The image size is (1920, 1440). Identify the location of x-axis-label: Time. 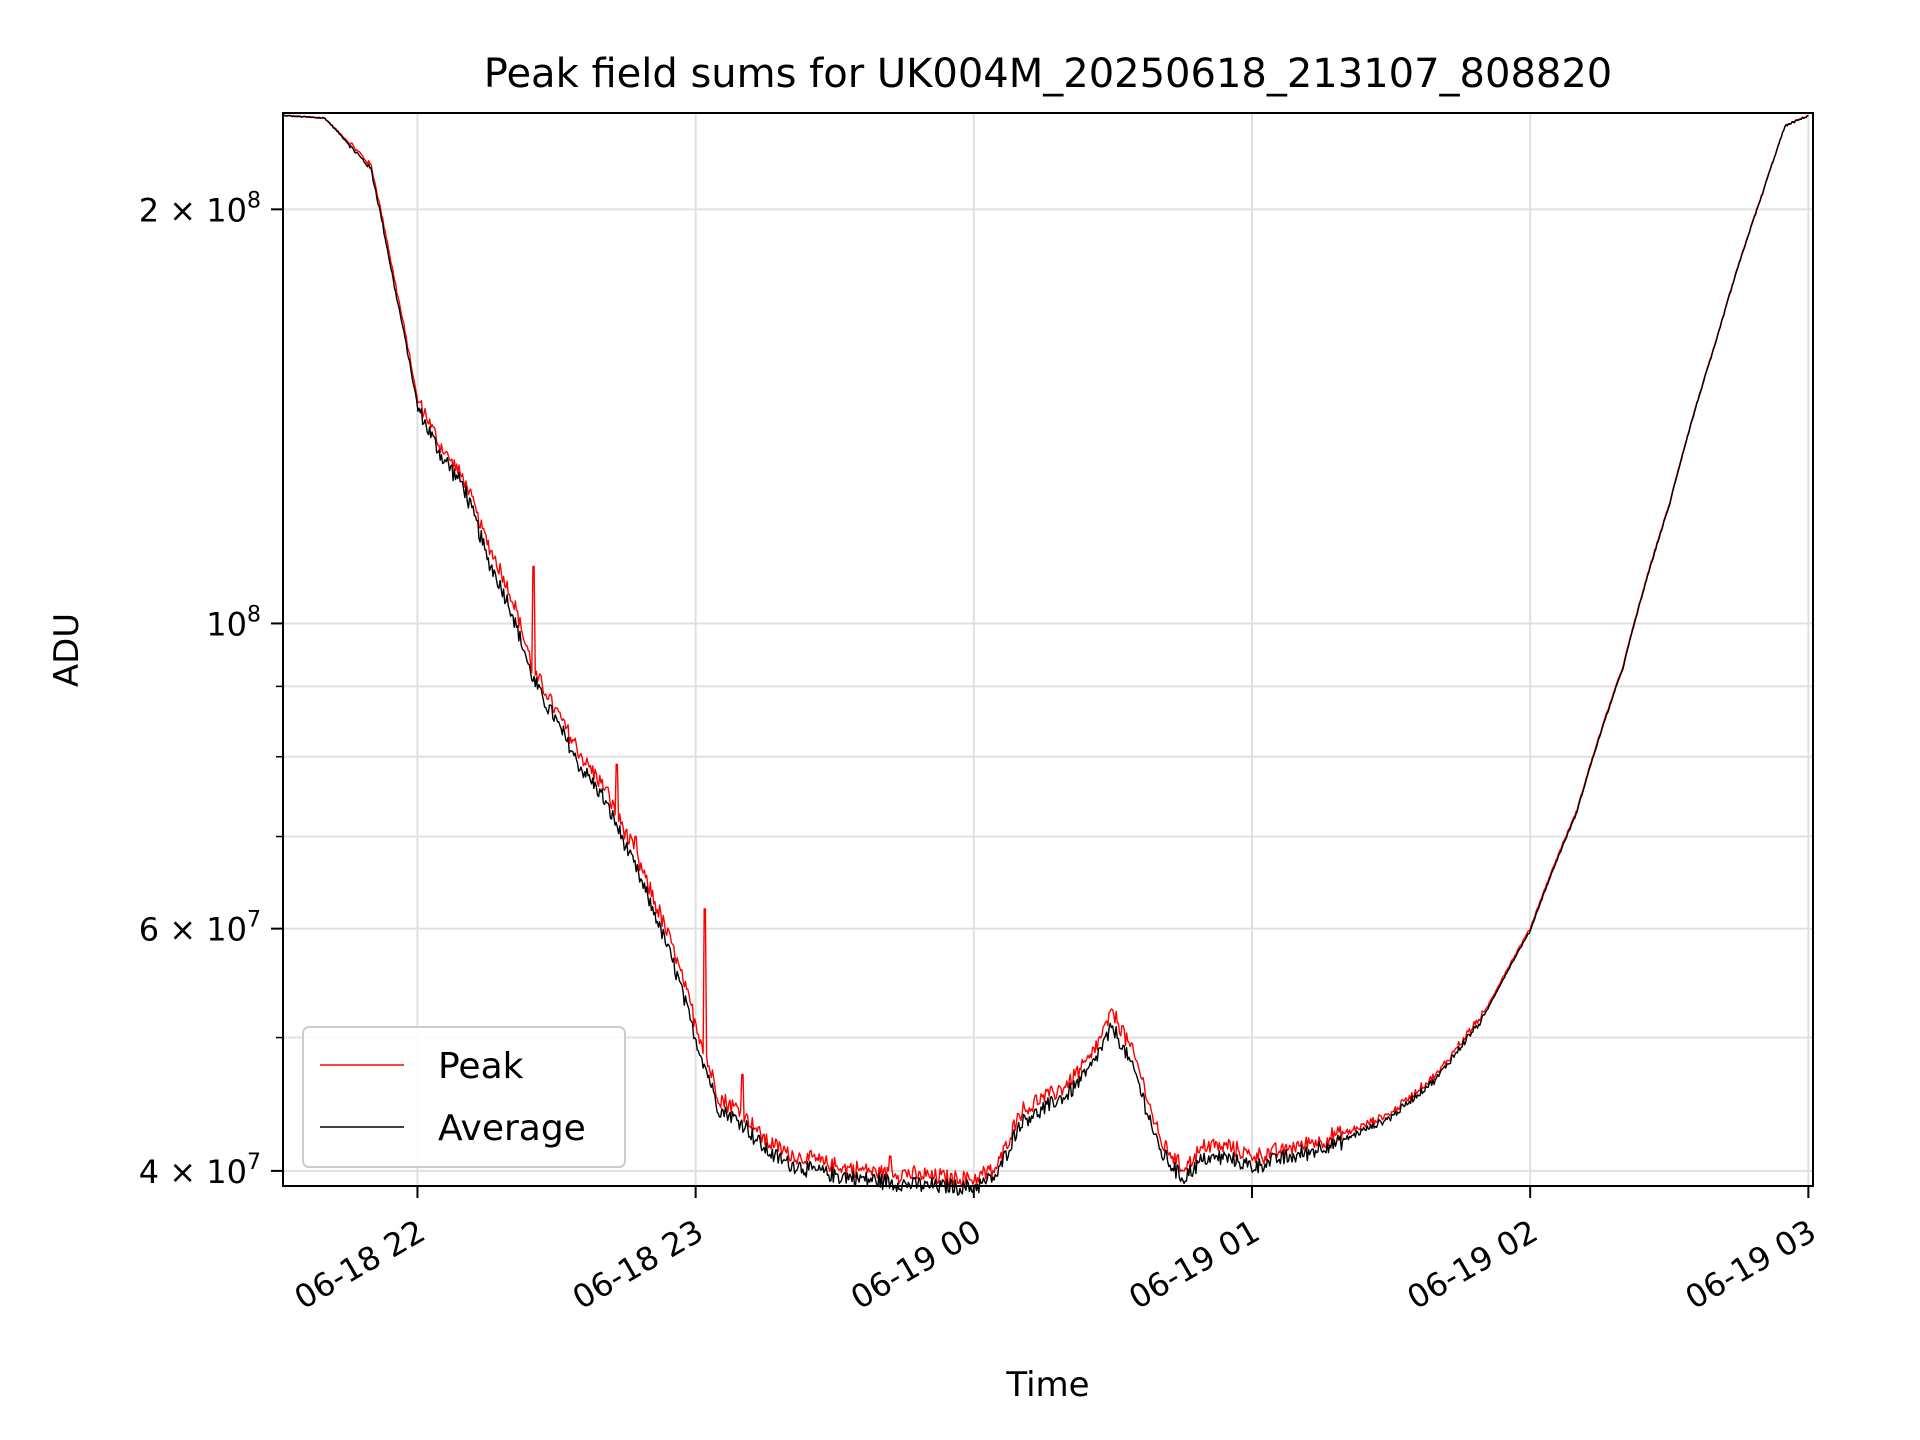
(1047, 1385).